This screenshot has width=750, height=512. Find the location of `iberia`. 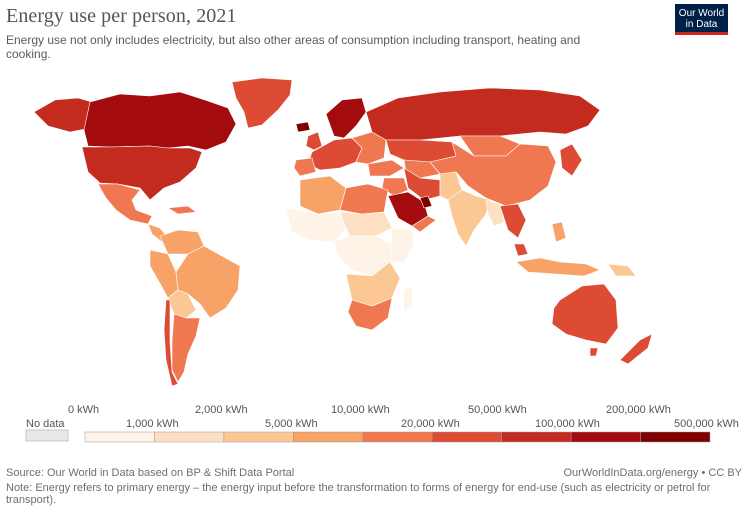

iberia is located at coordinates (305, 167).